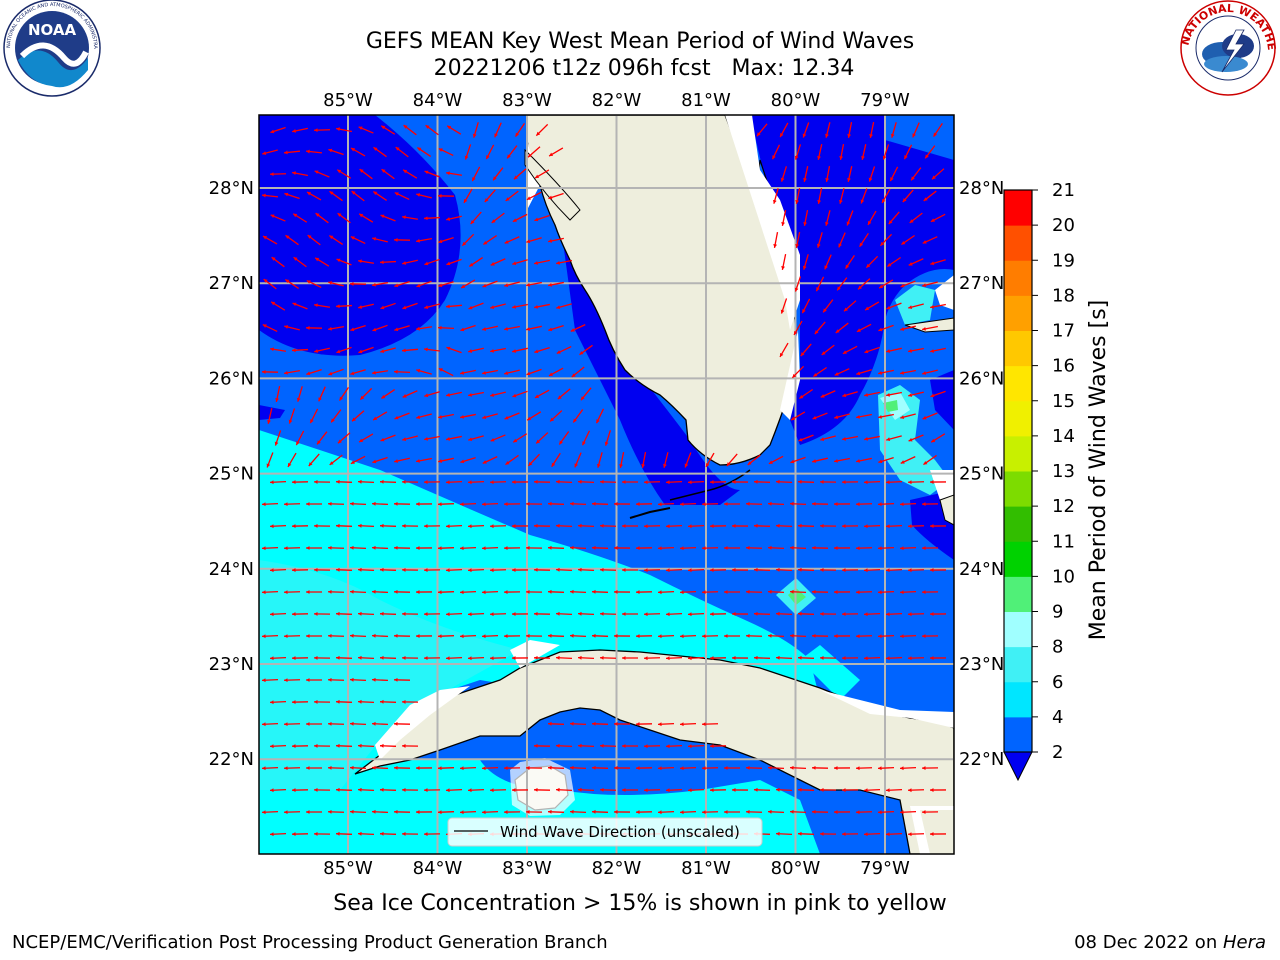 The image size is (1280, 960). Describe the element at coordinates (438, 100) in the screenshot. I see `lon-tick-label: 84°W` at that location.